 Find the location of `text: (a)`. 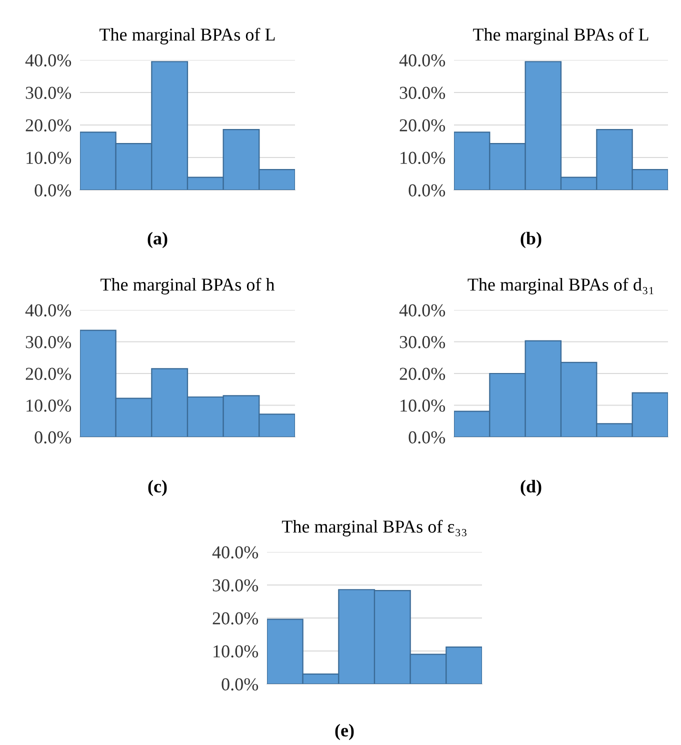

text: (a) is located at coordinates (158, 240).